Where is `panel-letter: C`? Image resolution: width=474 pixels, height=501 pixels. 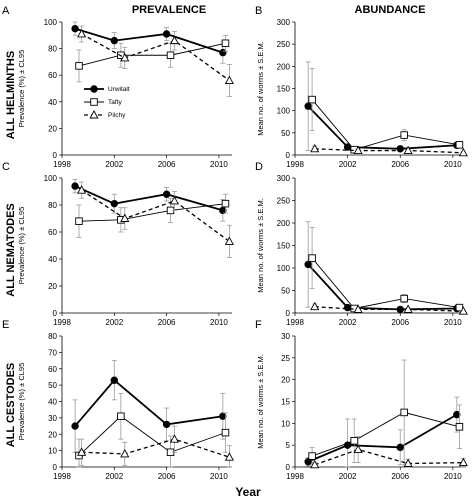 panel-letter: C is located at coordinates (6, 167).